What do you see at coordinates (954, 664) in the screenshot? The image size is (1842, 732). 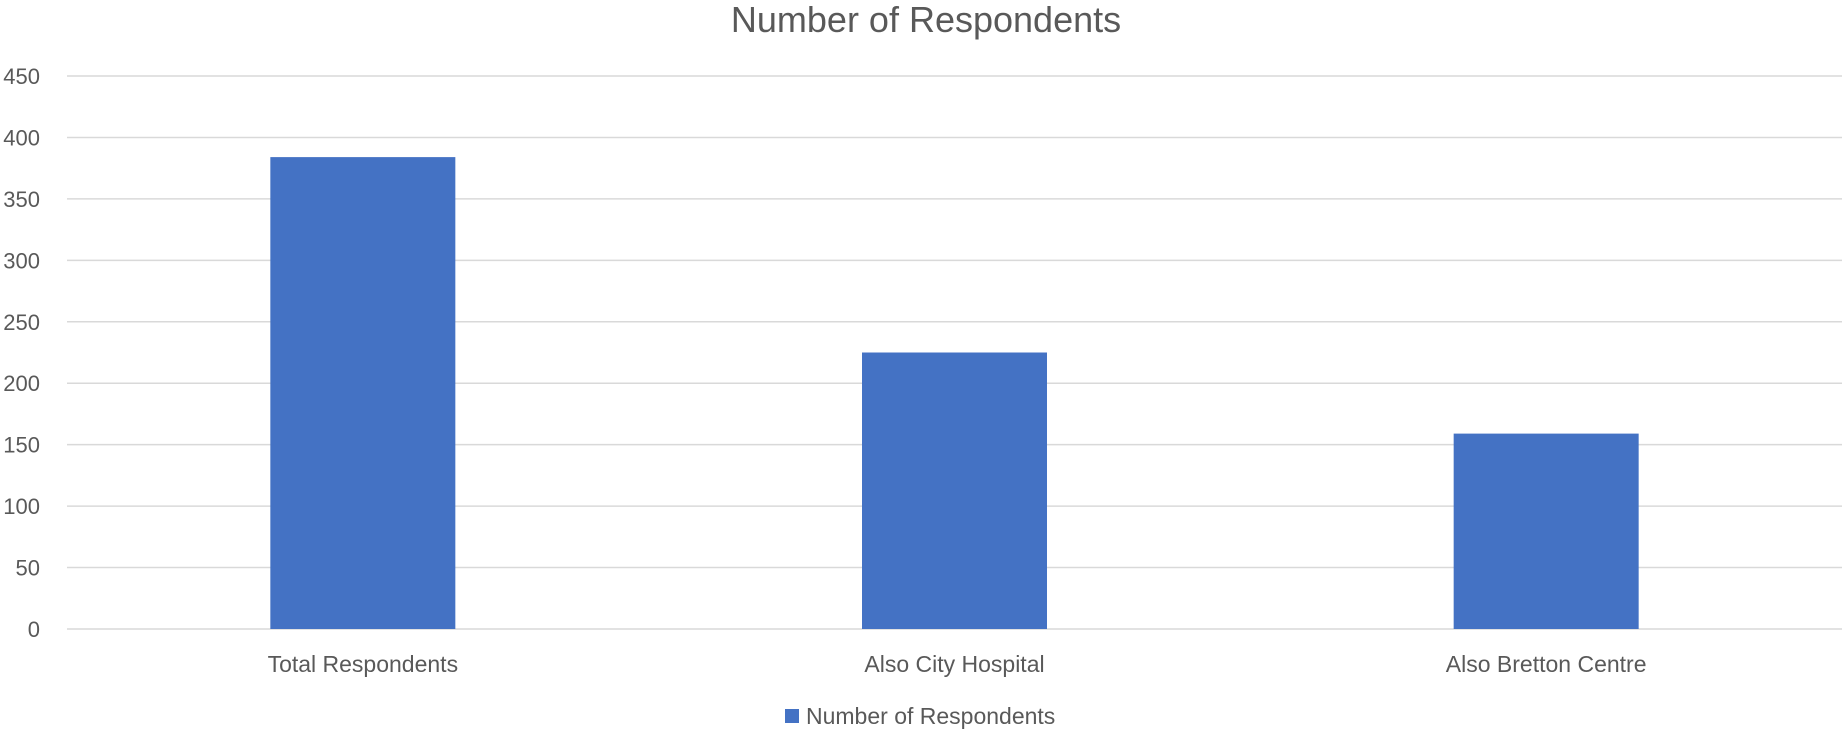 I see `x-category-label: Also City Hospital` at bounding box center [954, 664].